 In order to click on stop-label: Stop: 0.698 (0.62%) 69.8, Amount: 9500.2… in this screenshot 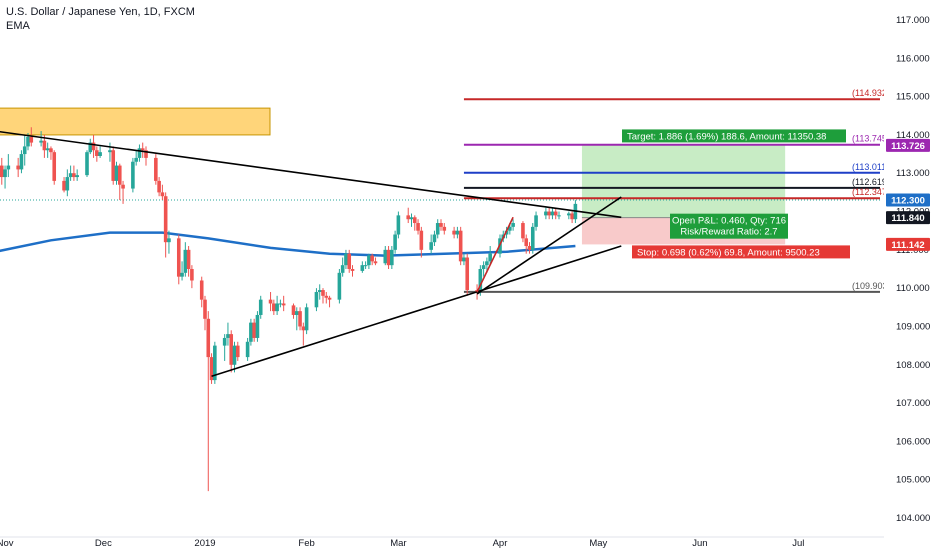, I will do `click(728, 252)`.